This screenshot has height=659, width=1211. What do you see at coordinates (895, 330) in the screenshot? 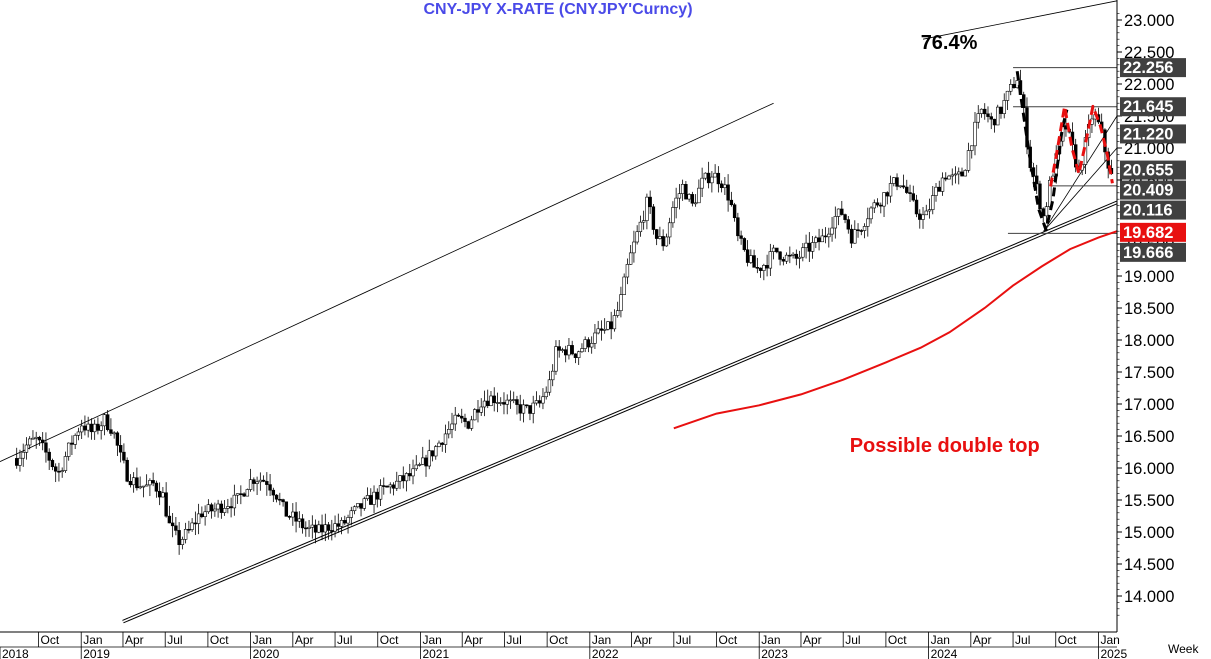
I see `moving-average-line` at bounding box center [895, 330].